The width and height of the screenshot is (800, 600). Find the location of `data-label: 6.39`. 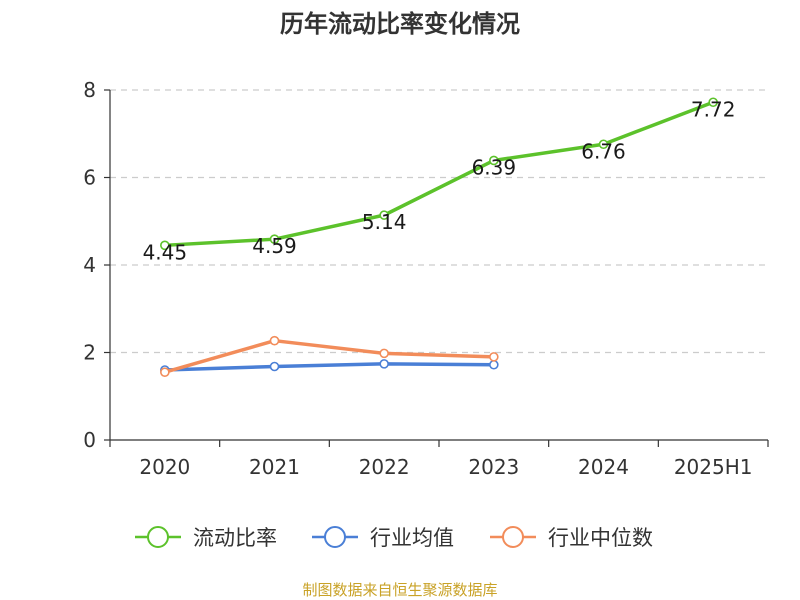

data-label: 6.39 is located at coordinates (494, 167).